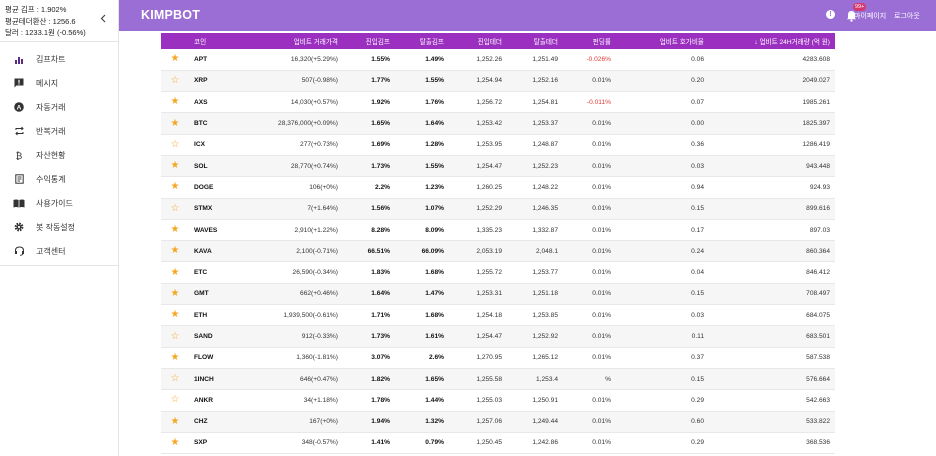  What do you see at coordinates (489, 422) in the screenshot?
I see `cell-entry-tether: 1,257.06` at bounding box center [489, 422].